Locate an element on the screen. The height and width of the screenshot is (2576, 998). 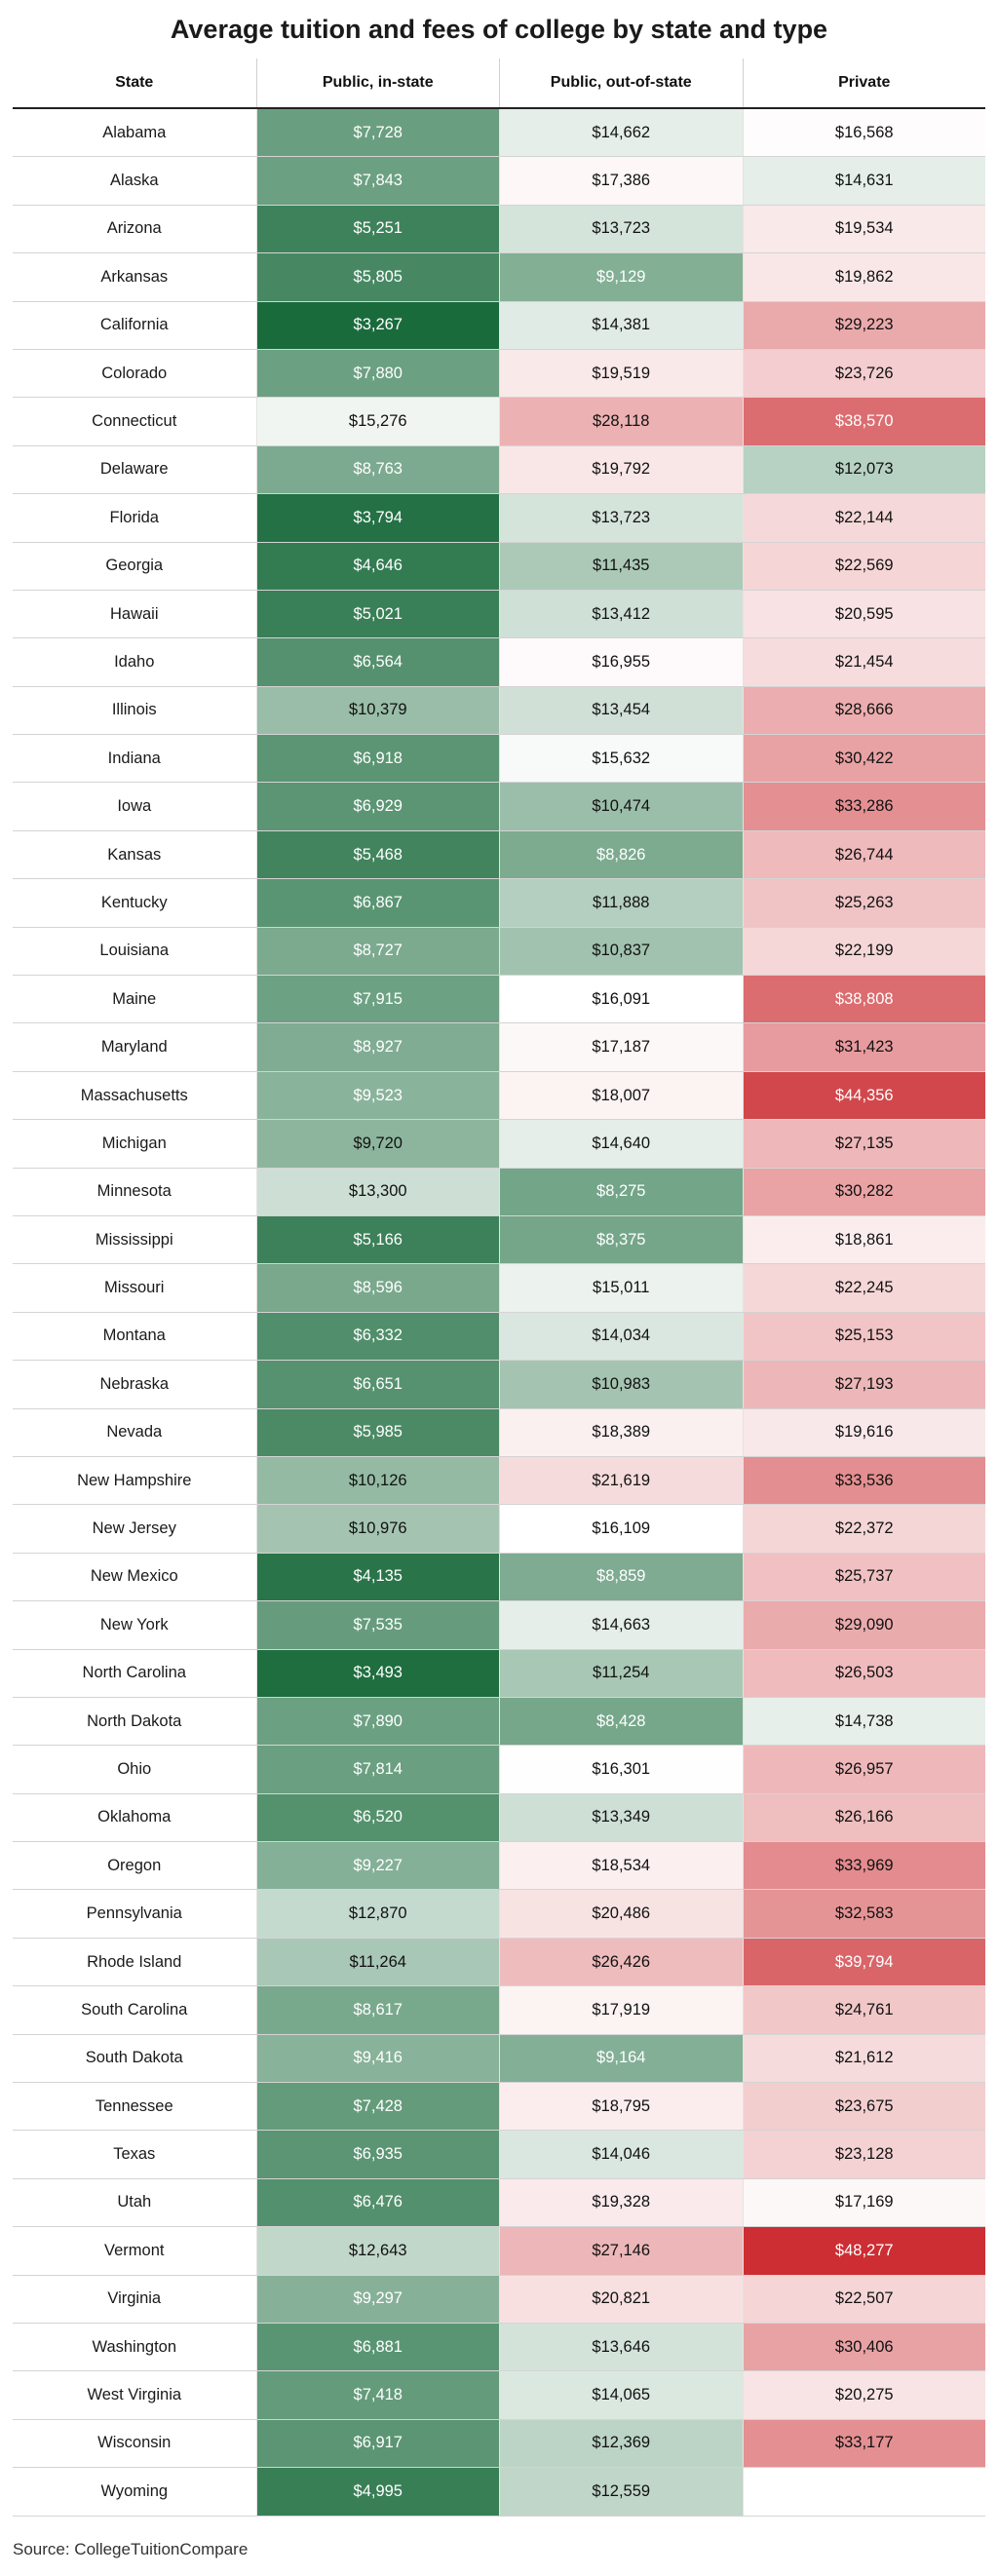
heatmap-cell-private: $38,570 is located at coordinates (863, 421).